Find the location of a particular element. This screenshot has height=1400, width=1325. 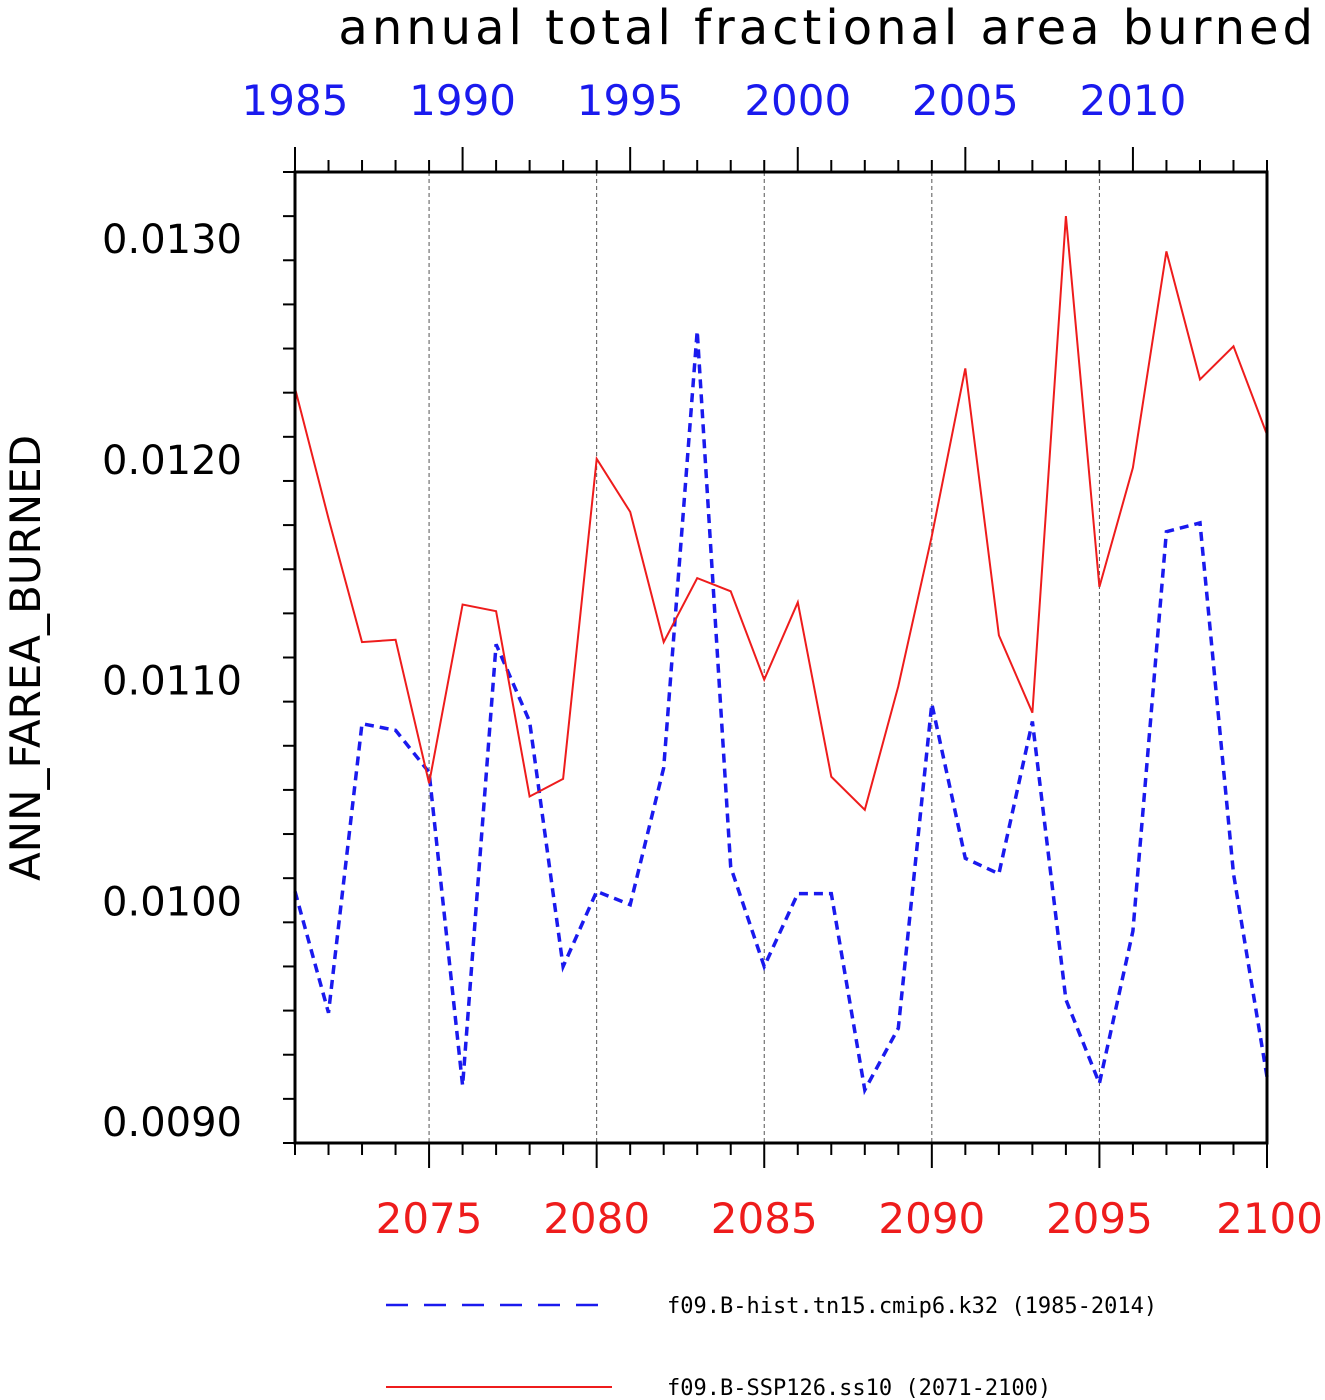

top-tick-label-2000: 2000 is located at coordinates (797, 100).